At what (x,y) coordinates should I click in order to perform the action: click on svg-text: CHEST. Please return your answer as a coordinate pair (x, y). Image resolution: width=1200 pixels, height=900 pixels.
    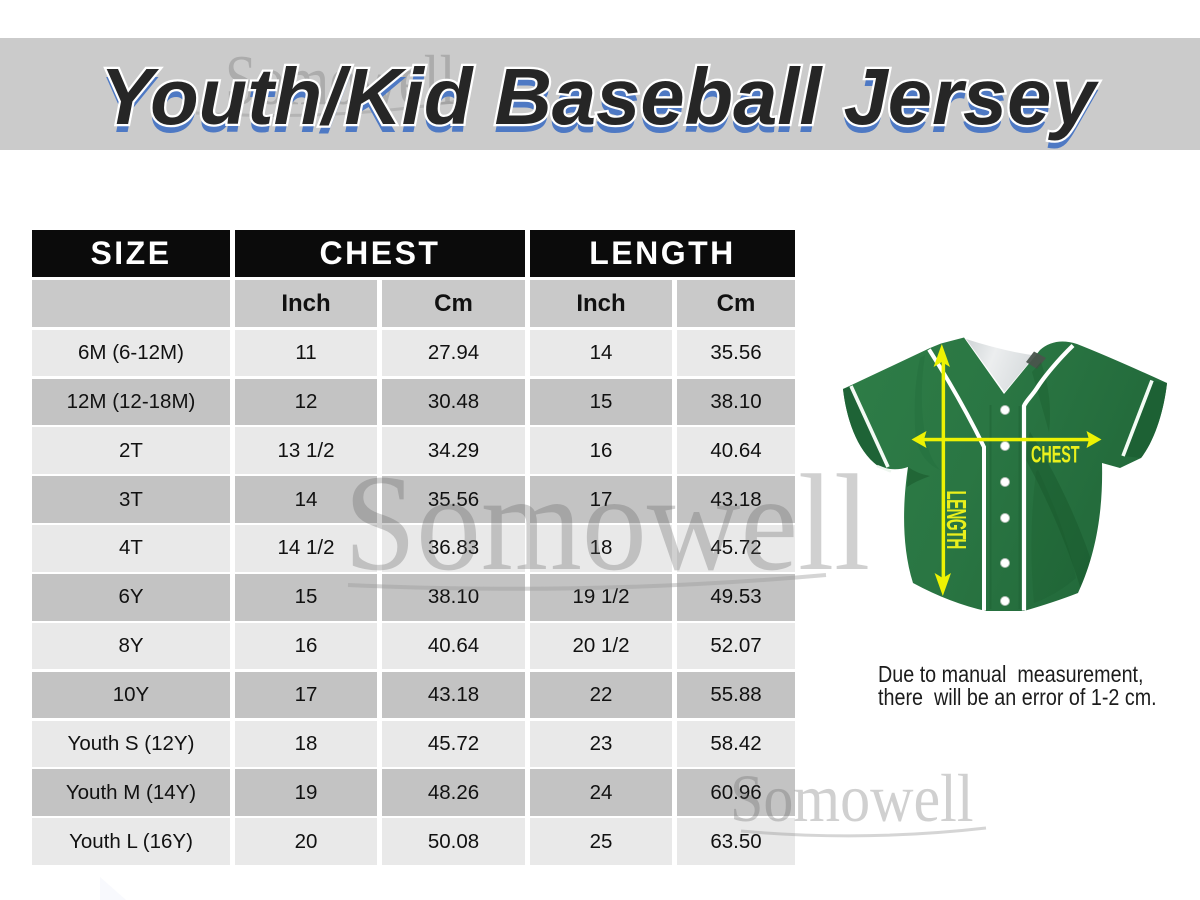
    Looking at the image, I should click on (1055, 455).